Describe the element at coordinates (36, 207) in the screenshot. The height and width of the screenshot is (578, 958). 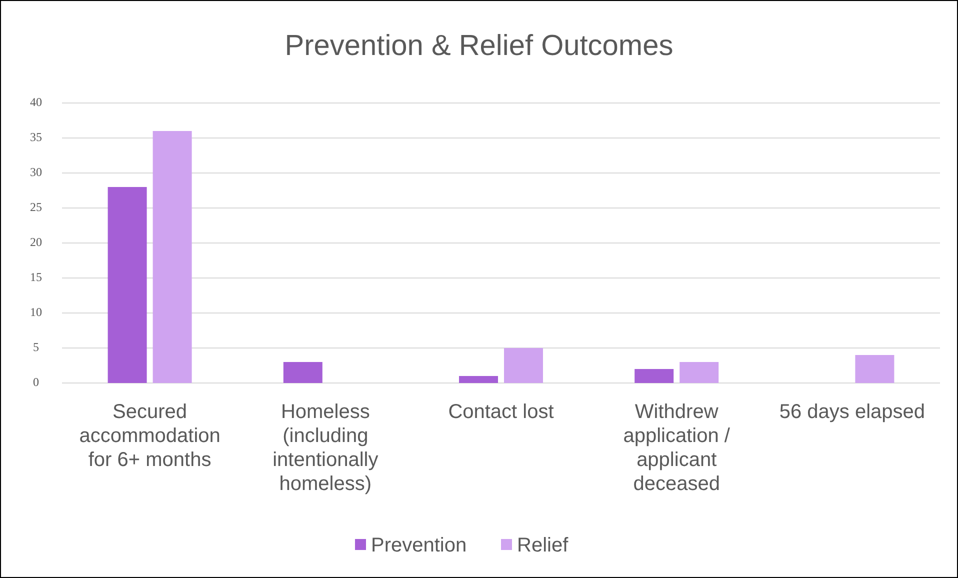
I see `y-tick-label: 25` at that location.